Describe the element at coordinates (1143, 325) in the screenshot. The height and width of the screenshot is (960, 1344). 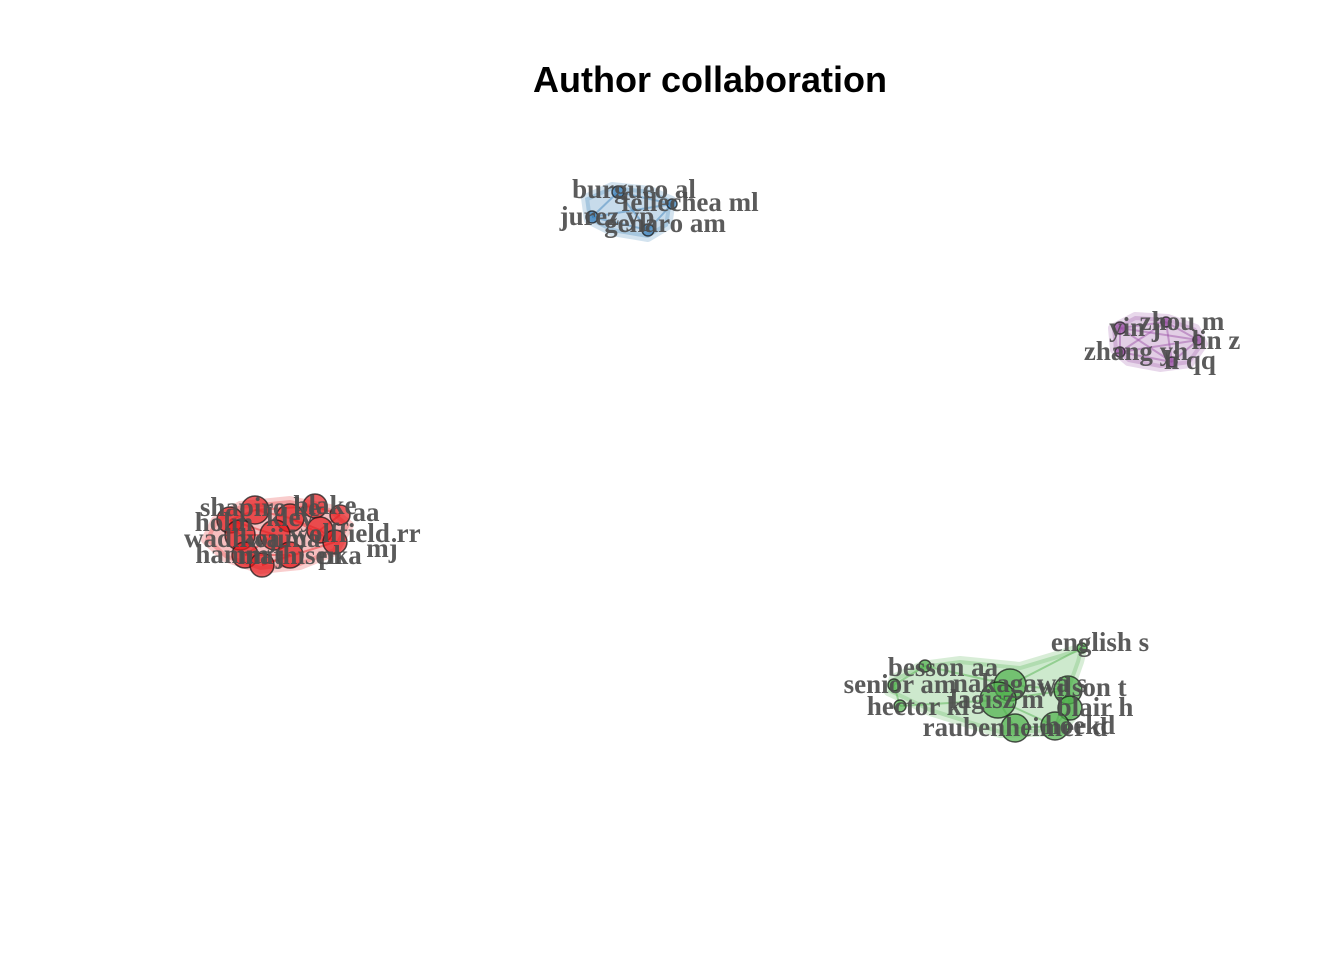
I see `edge-yin-j-zhou-m` at that location.